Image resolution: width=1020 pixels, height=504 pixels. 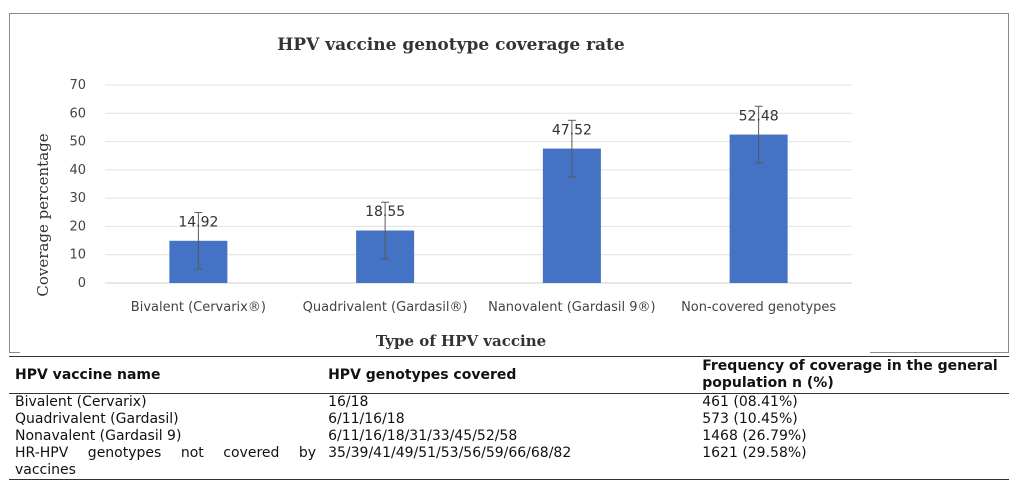 I want to click on cell-genotypes: 35/39/41/49/51/53/56/59/66/68/82, so click(x=509, y=462).